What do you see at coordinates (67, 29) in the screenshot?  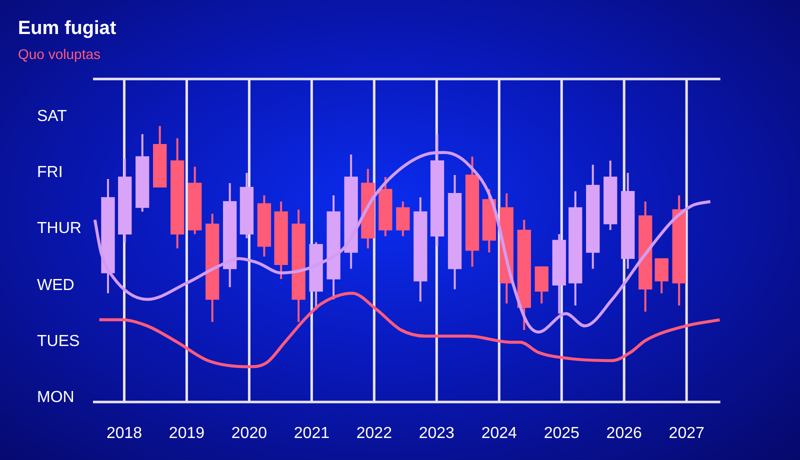 I see `chart-title: Eum fugiat` at bounding box center [67, 29].